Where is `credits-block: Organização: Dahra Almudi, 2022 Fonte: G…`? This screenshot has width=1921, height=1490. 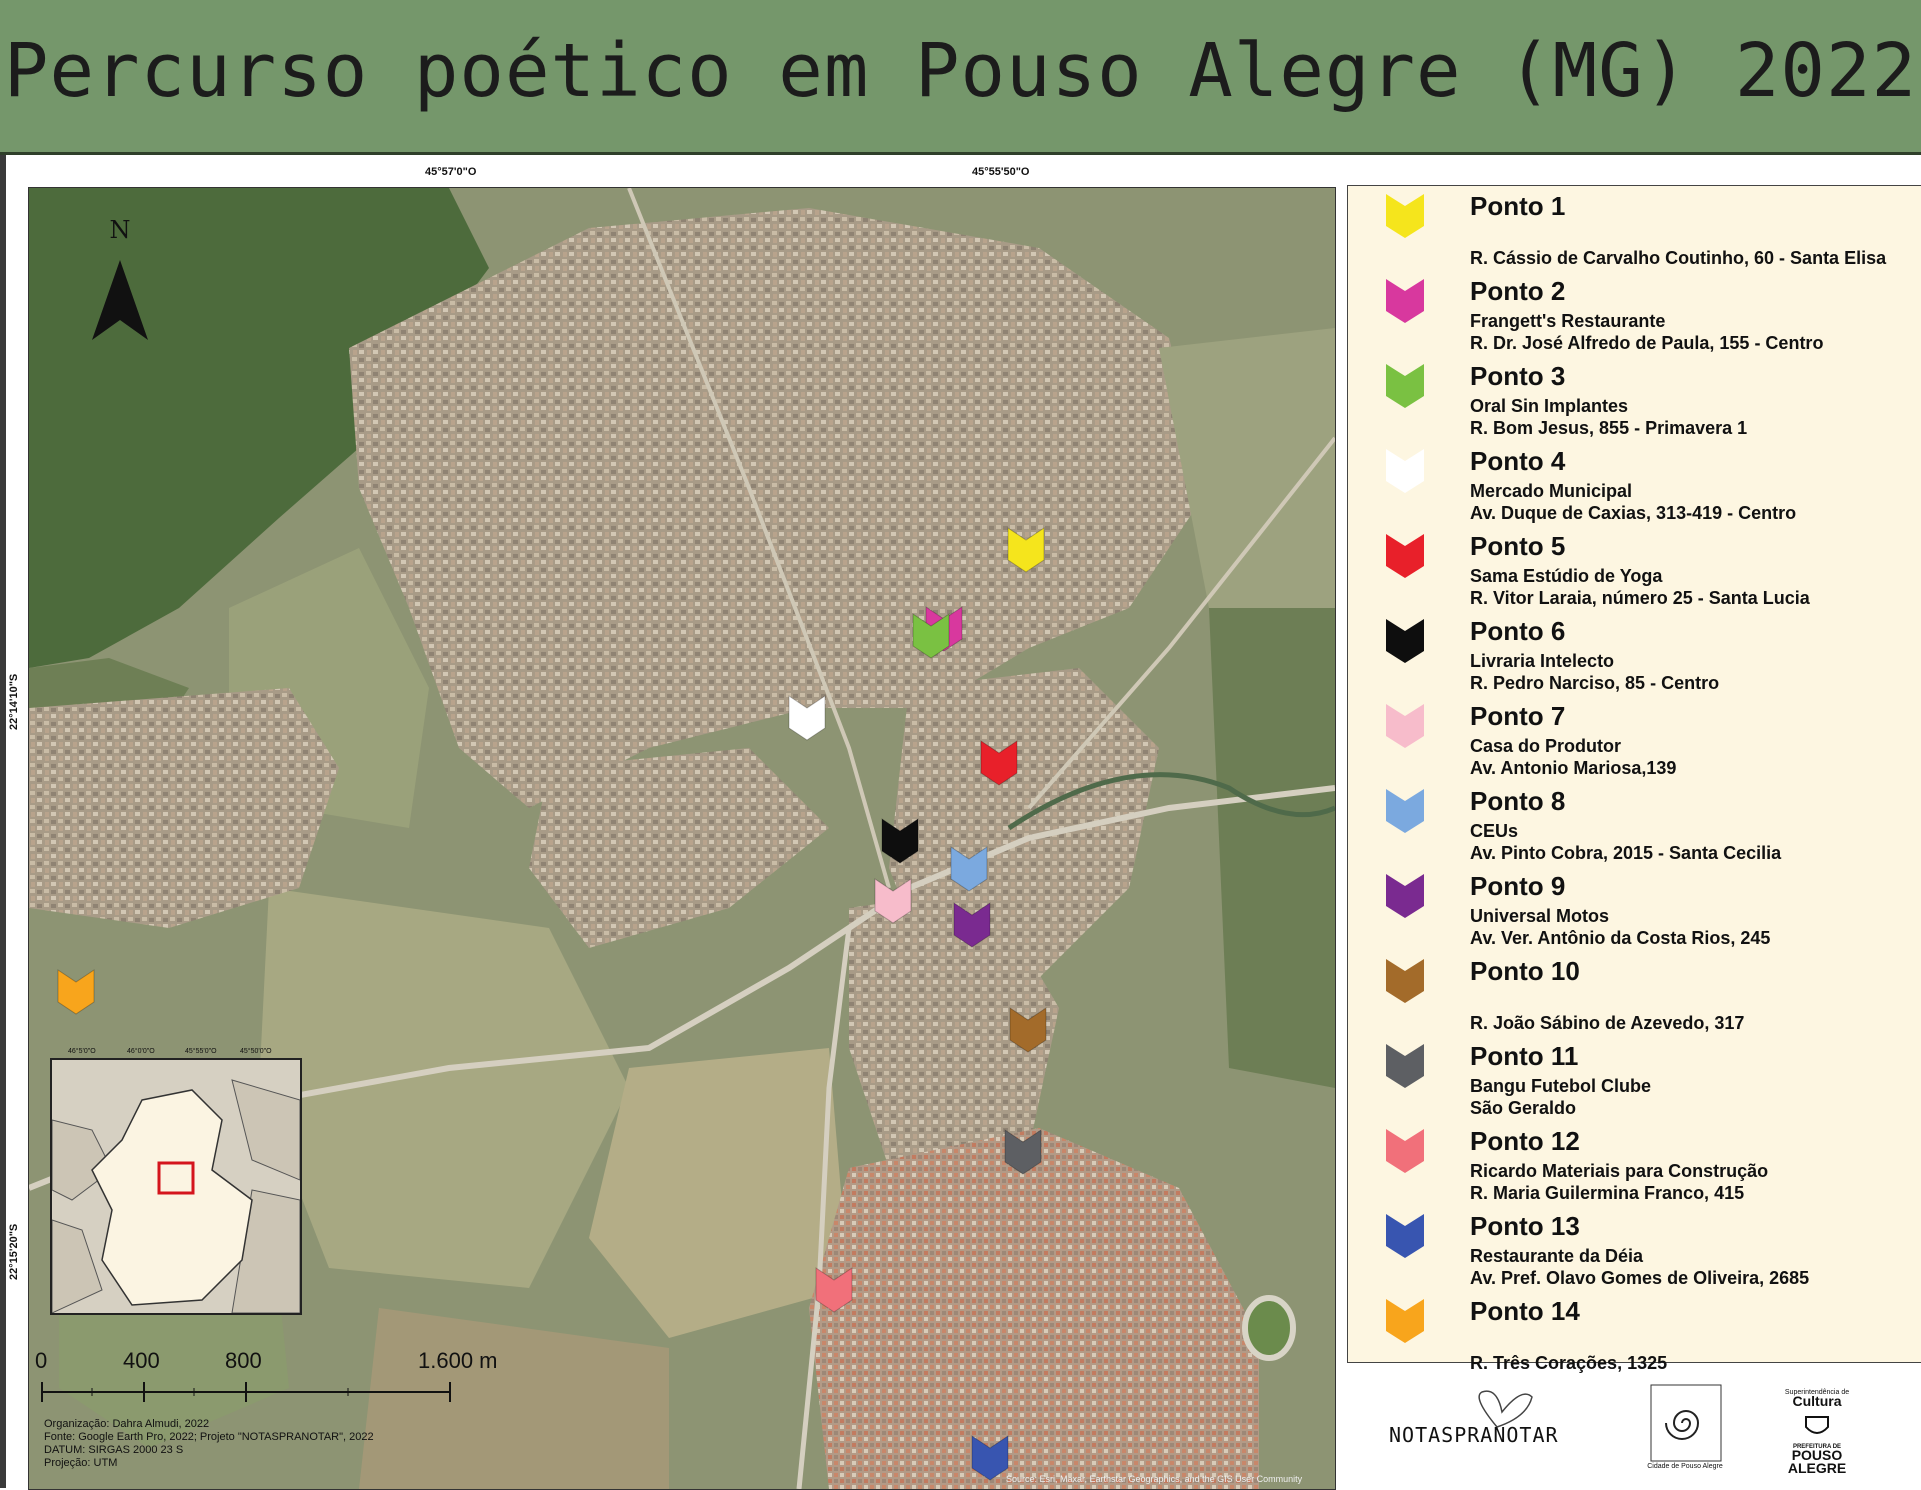
credits-block: Organização: Dahra Almudi, 2022 Fonte: G… is located at coordinates (209, 1444).